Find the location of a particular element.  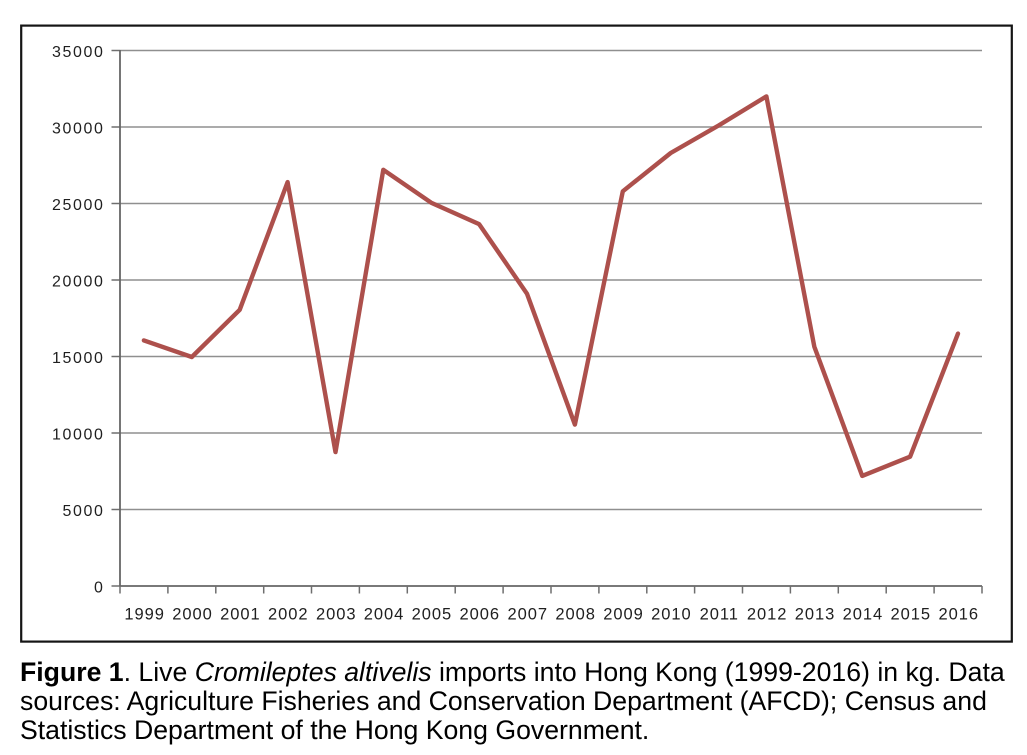

svg-text: 2013 is located at coordinates (815, 614).